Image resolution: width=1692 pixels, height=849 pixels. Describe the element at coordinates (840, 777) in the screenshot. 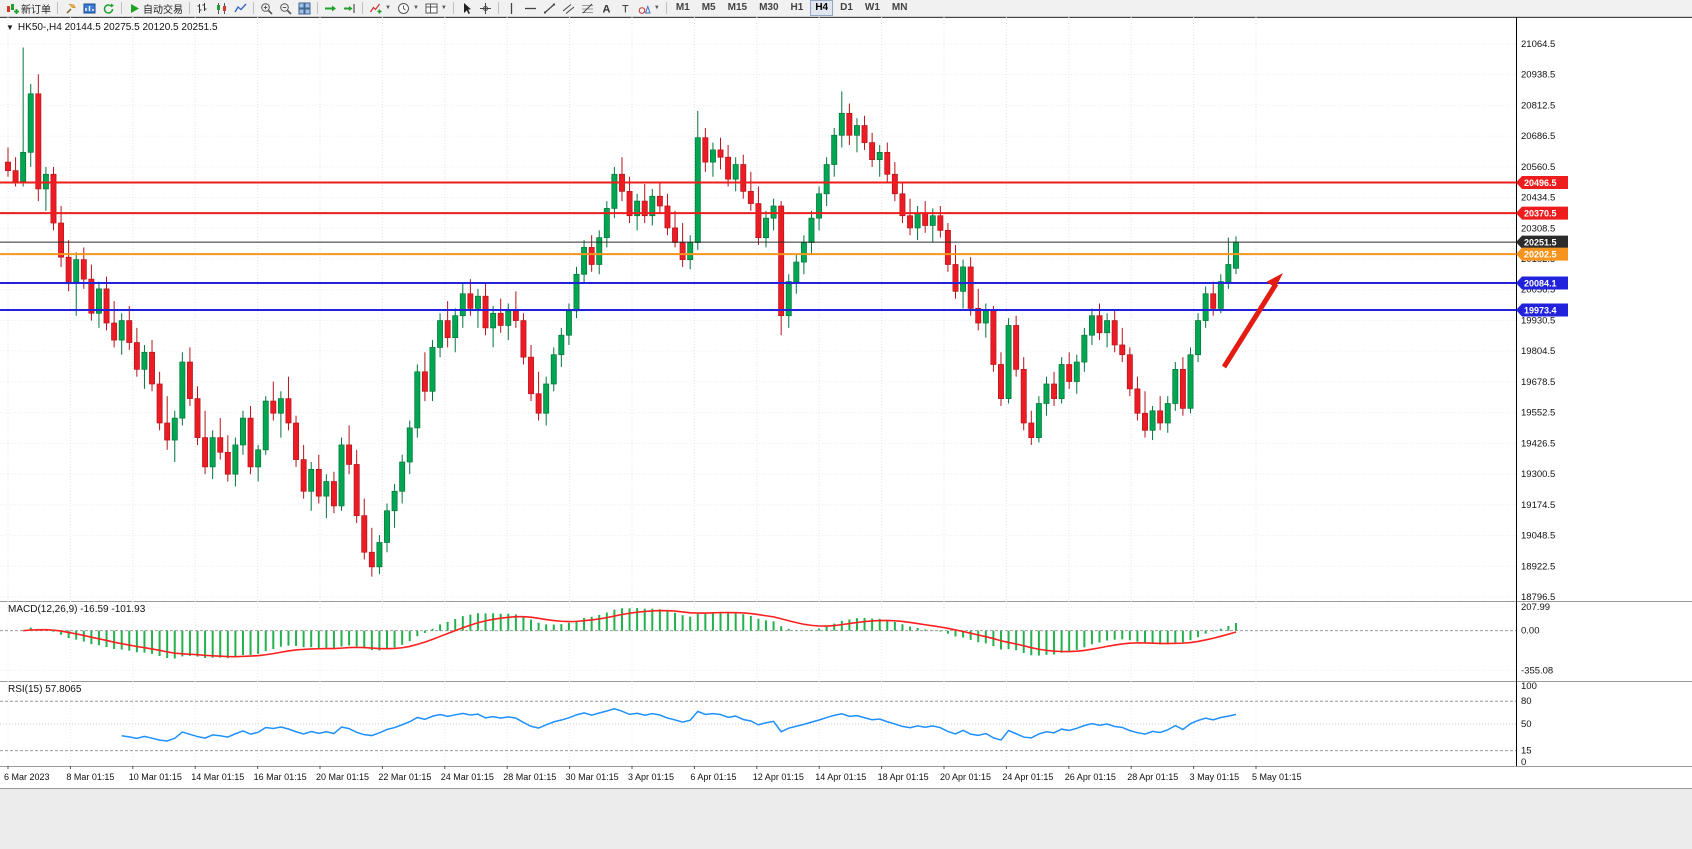

I see `date-axis-label: 14 Apr 01:15` at that location.